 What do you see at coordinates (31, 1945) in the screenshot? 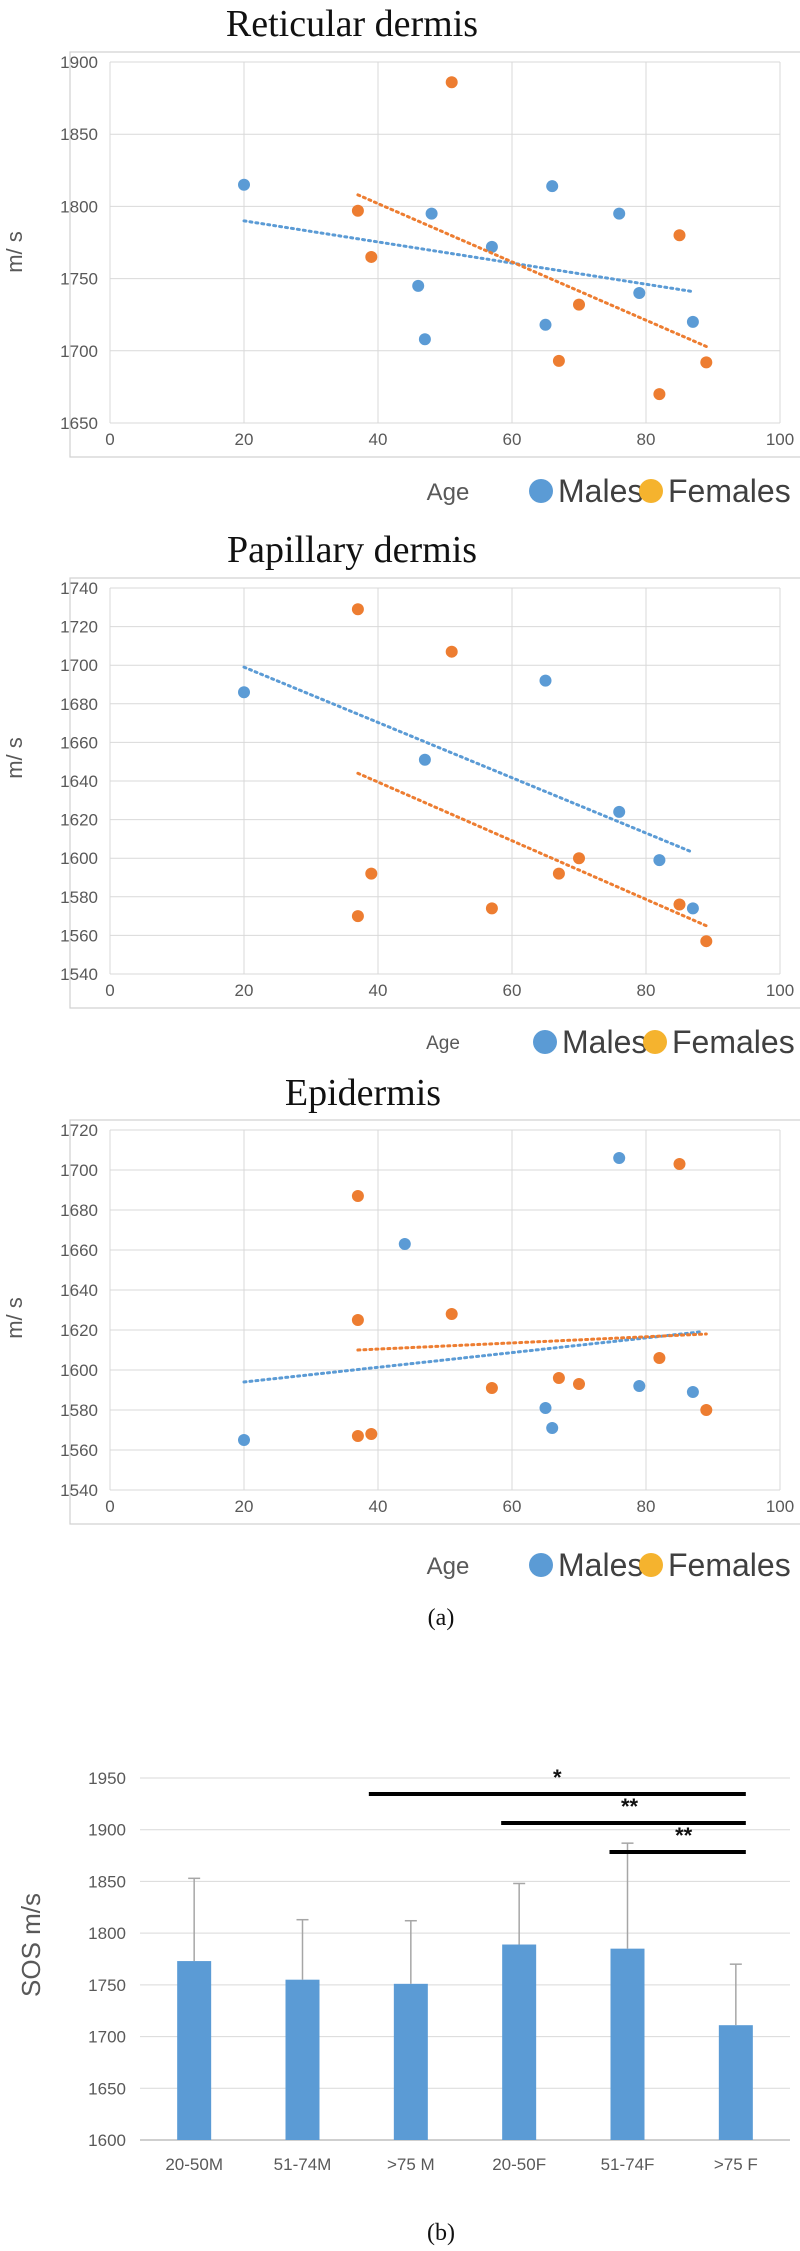
I see `y-axis-label: SOS m/s` at bounding box center [31, 1945].